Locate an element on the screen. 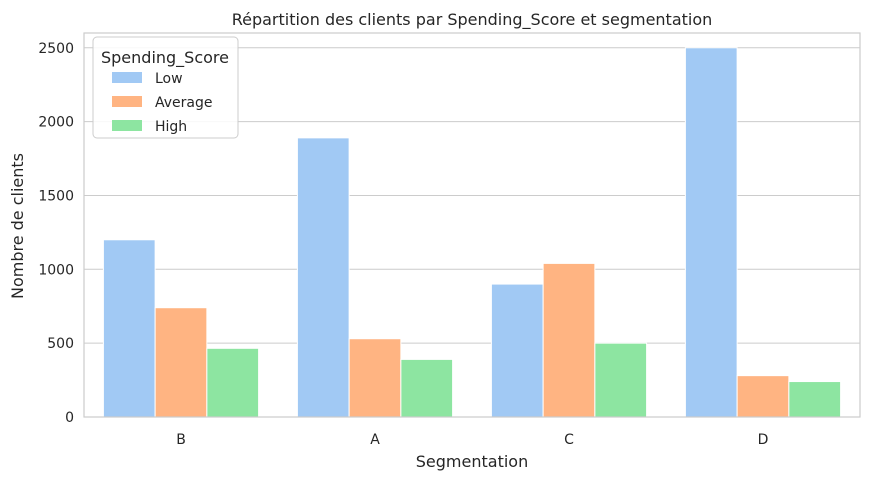 This screenshot has height=479, width=870. bar-low-b is located at coordinates (129, 328).